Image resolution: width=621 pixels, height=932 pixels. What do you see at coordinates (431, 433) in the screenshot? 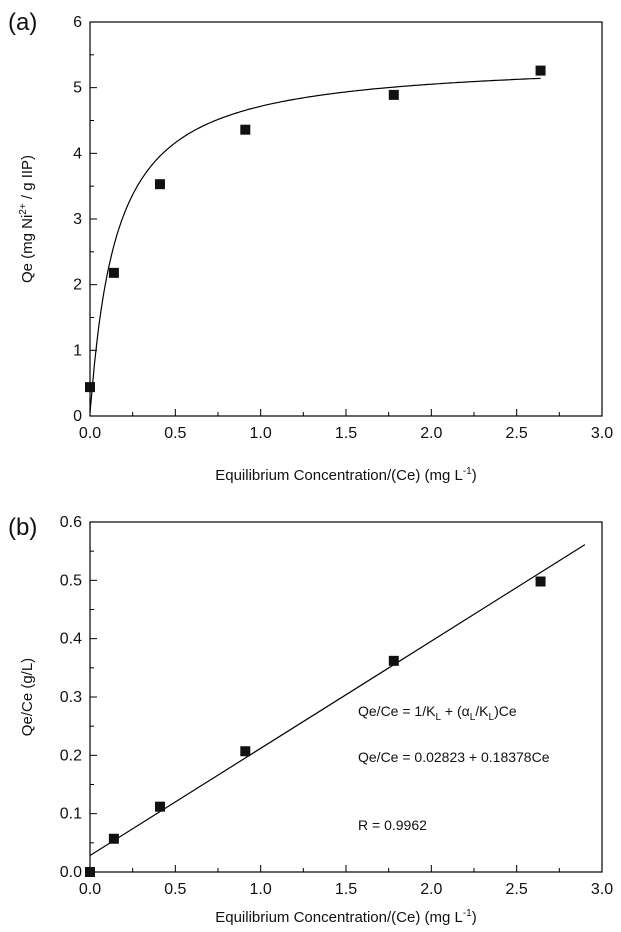
I see `x-tick-label-a: 2.0` at bounding box center [431, 433].